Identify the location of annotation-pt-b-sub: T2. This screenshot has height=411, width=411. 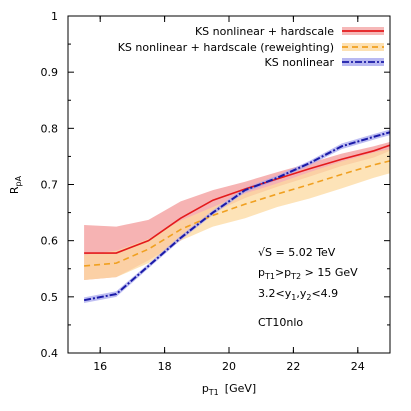
(295, 276).